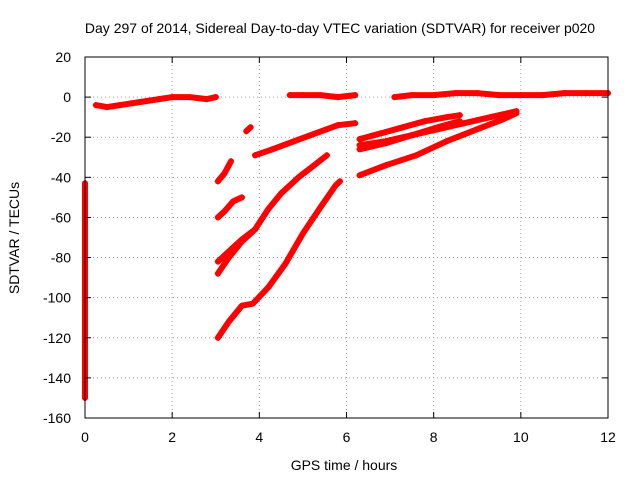 This screenshot has width=640, height=480. Describe the element at coordinates (63, 57) in the screenshot. I see `y-tick-label: 20` at that location.